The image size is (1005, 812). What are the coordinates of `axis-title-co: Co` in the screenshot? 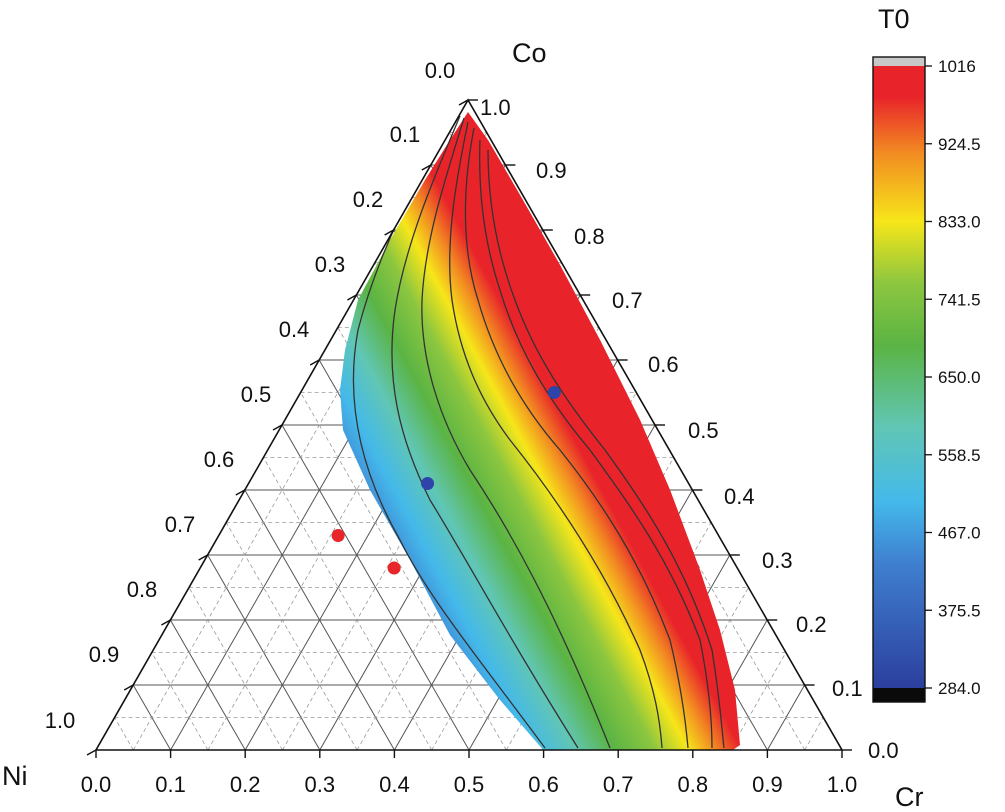 It's located at (529, 53).